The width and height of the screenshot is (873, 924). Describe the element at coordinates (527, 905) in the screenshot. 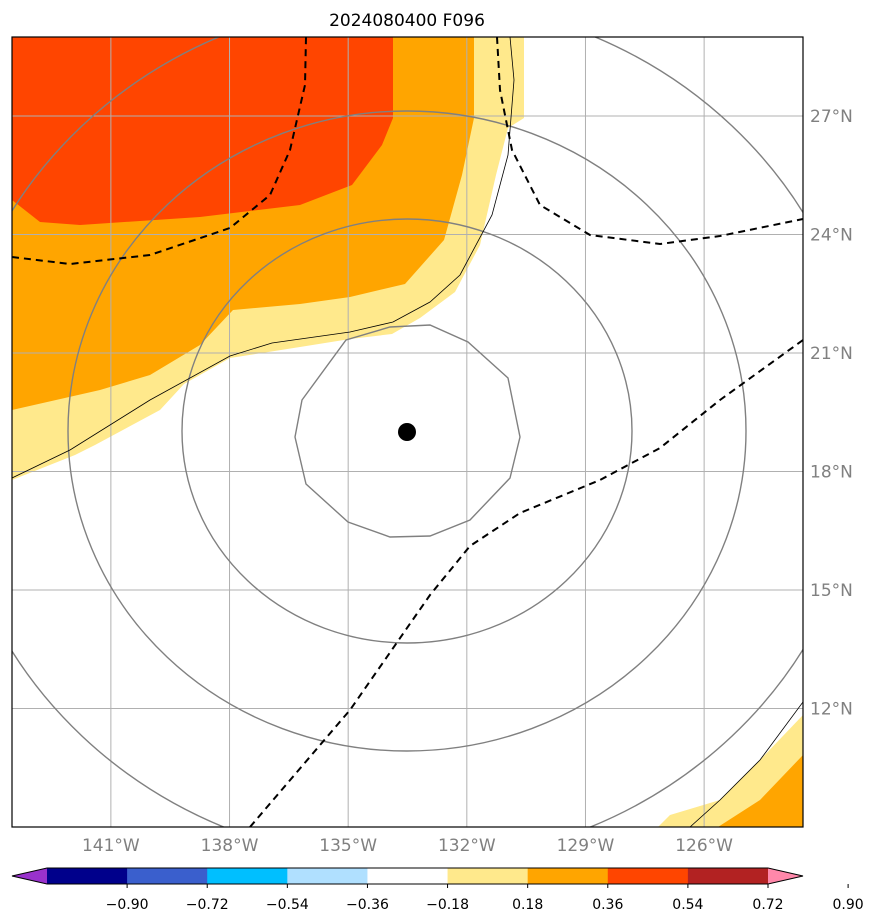

I see `colorbar-tick-label: 0.18` at that location.